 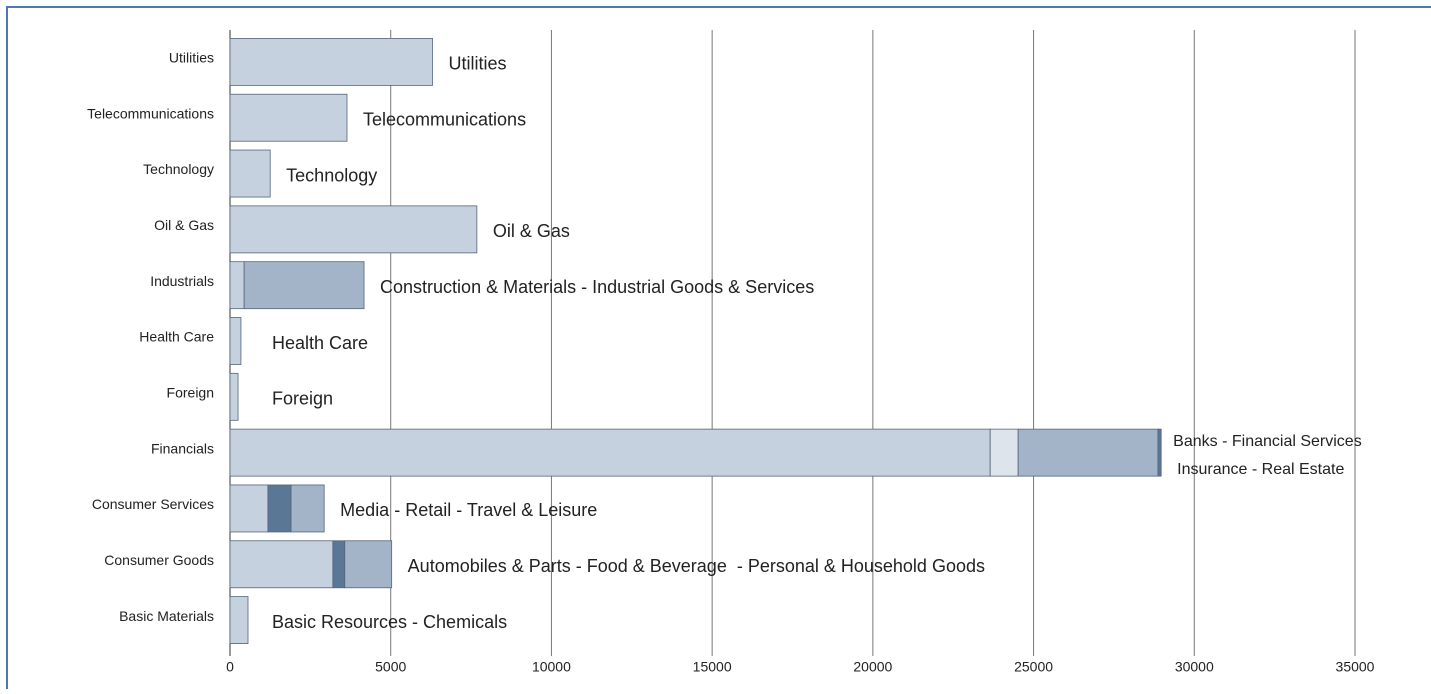 What do you see at coordinates (178, 169) in the screenshot?
I see `y-tick-label: Technology` at bounding box center [178, 169].